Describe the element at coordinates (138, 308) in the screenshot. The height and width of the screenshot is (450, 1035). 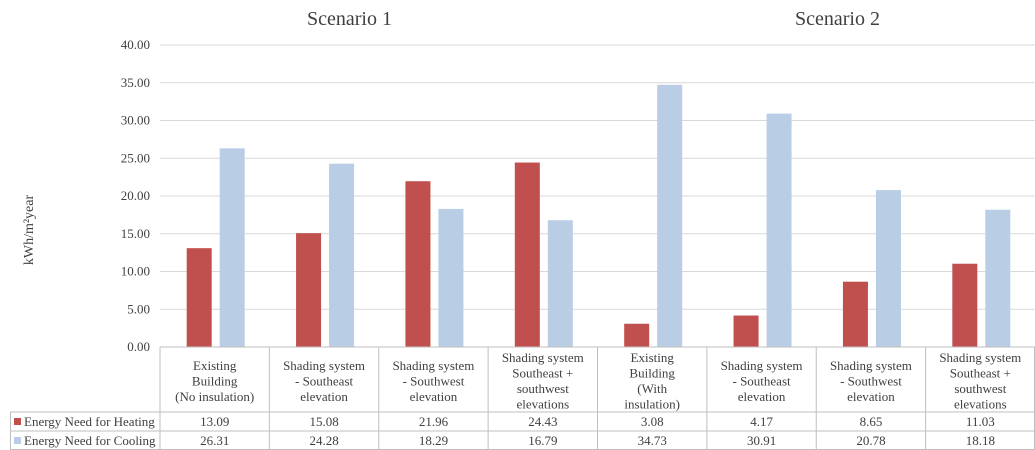
I see `y-tick-label: 5.00` at that location.